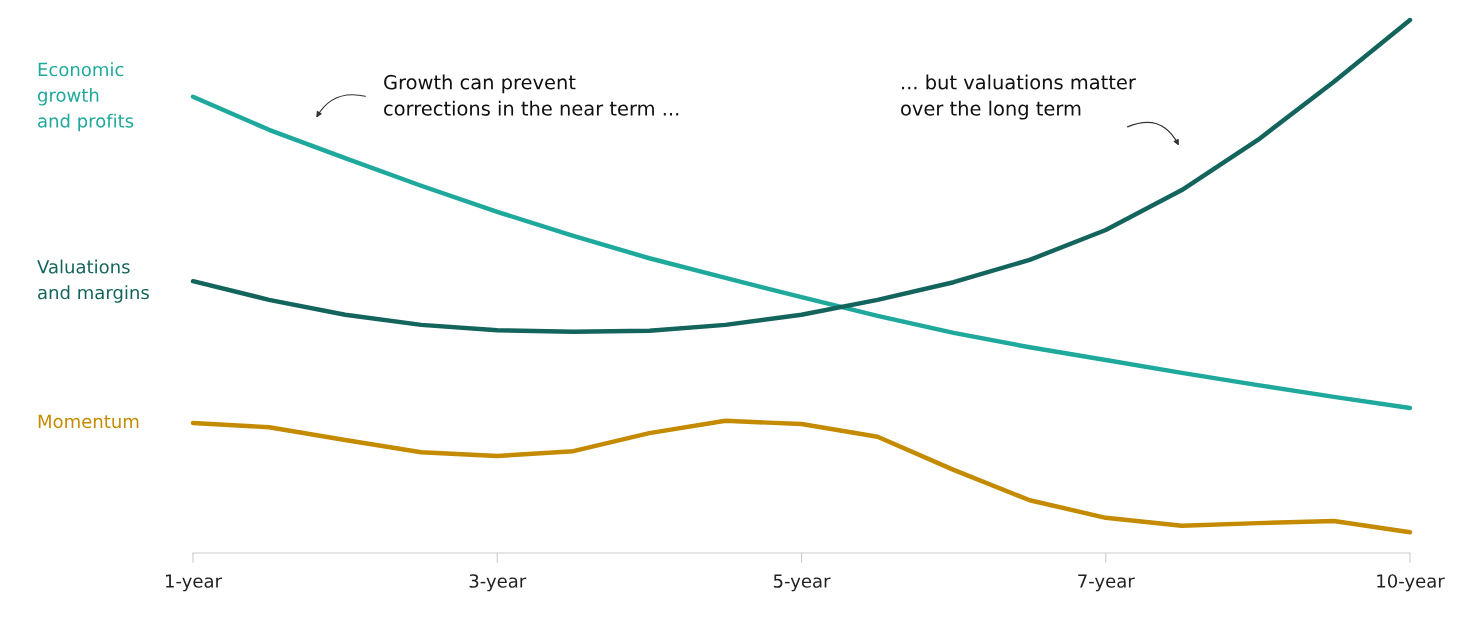  I want to click on x-tick-label: 10-year, so click(1411, 583).